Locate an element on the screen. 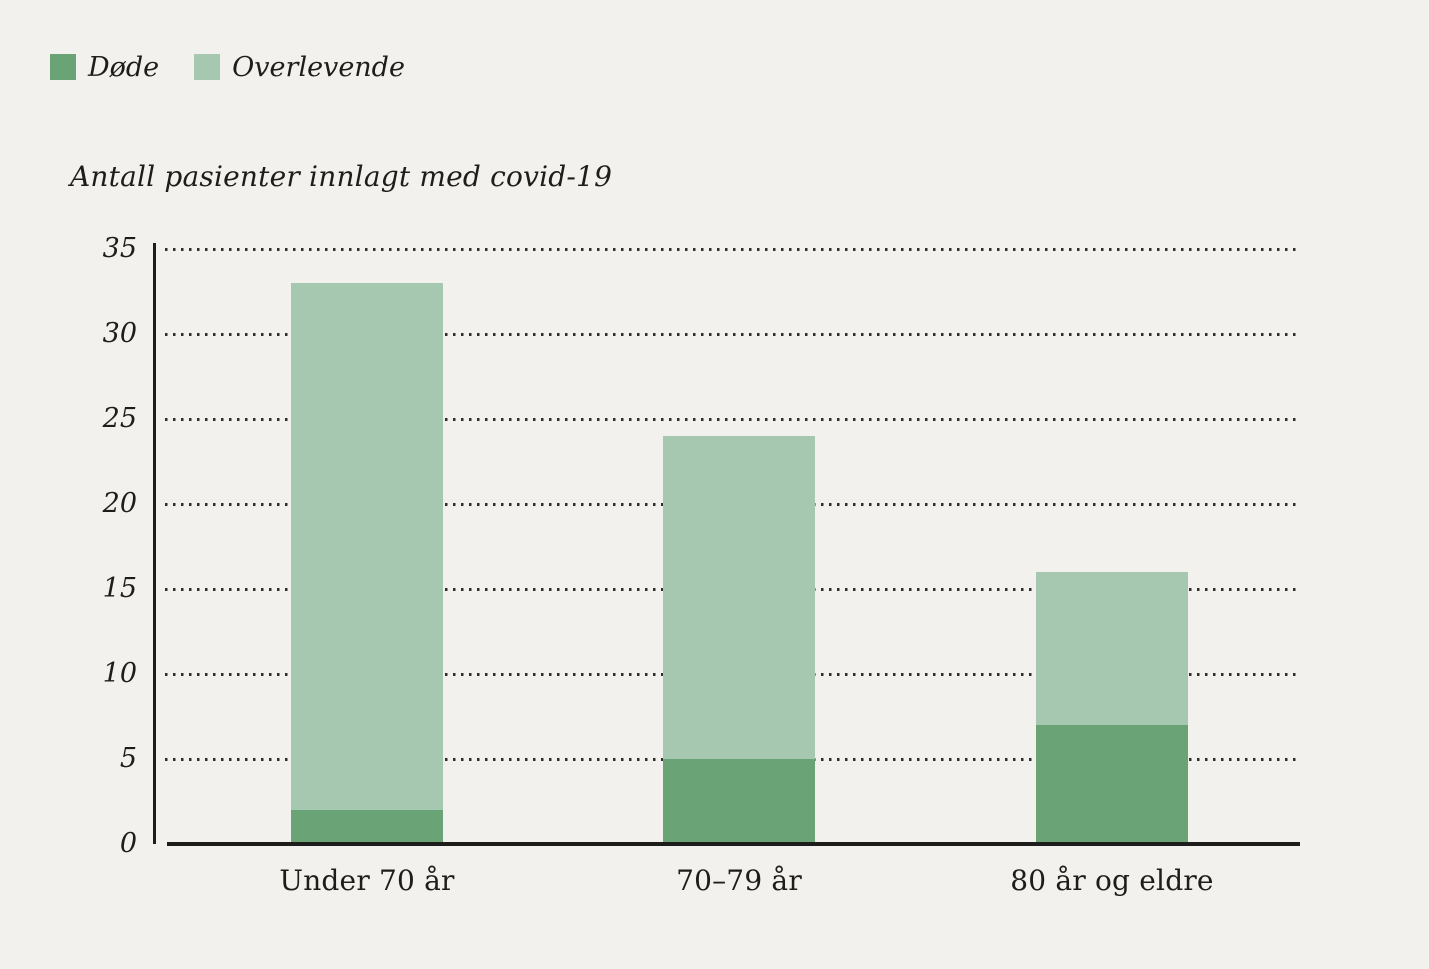  legend-item-overlevende: Overlevende is located at coordinates (299, 66).